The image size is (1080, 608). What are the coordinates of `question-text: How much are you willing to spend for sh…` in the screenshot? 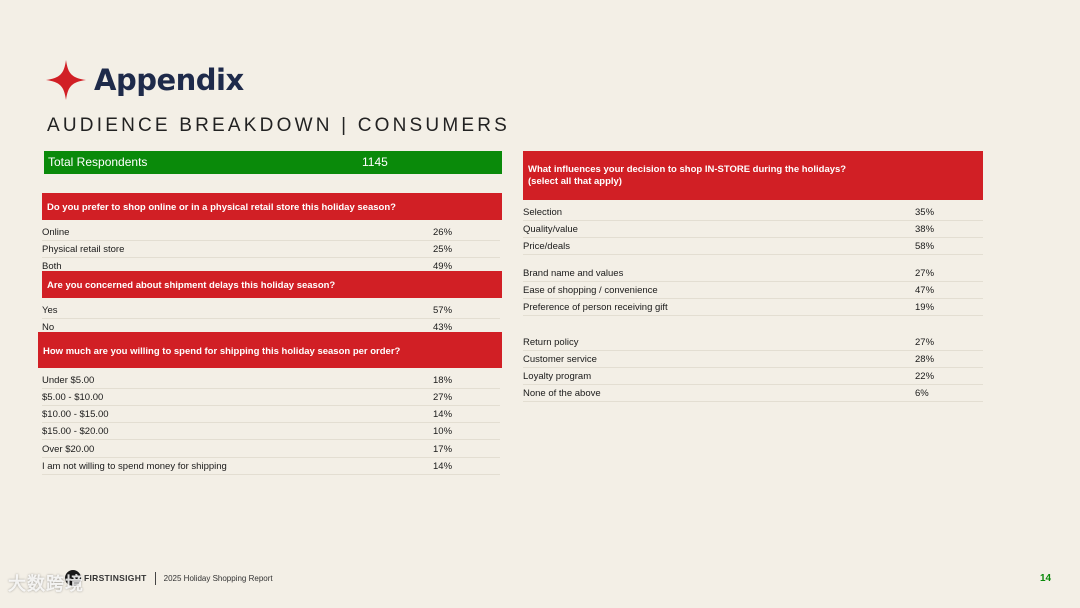 It's located at (222, 351).